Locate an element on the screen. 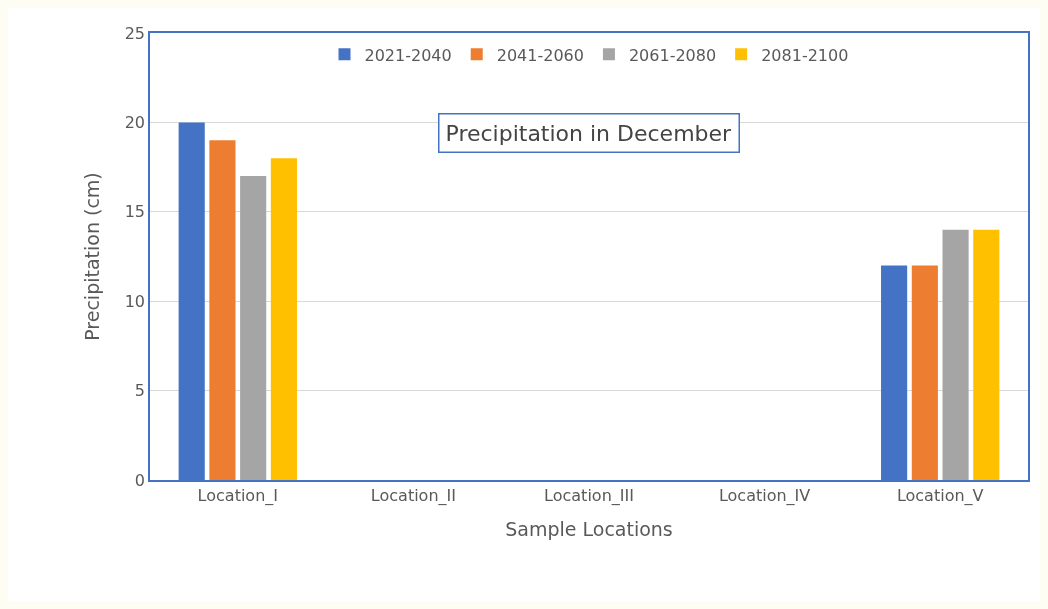  x-axis-title: Sample Locations is located at coordinates (589, 529).